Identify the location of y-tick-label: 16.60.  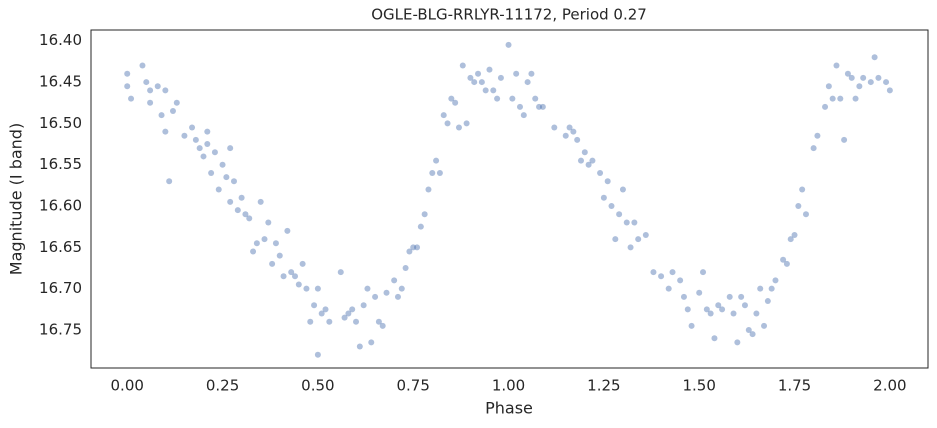
(60, 206).